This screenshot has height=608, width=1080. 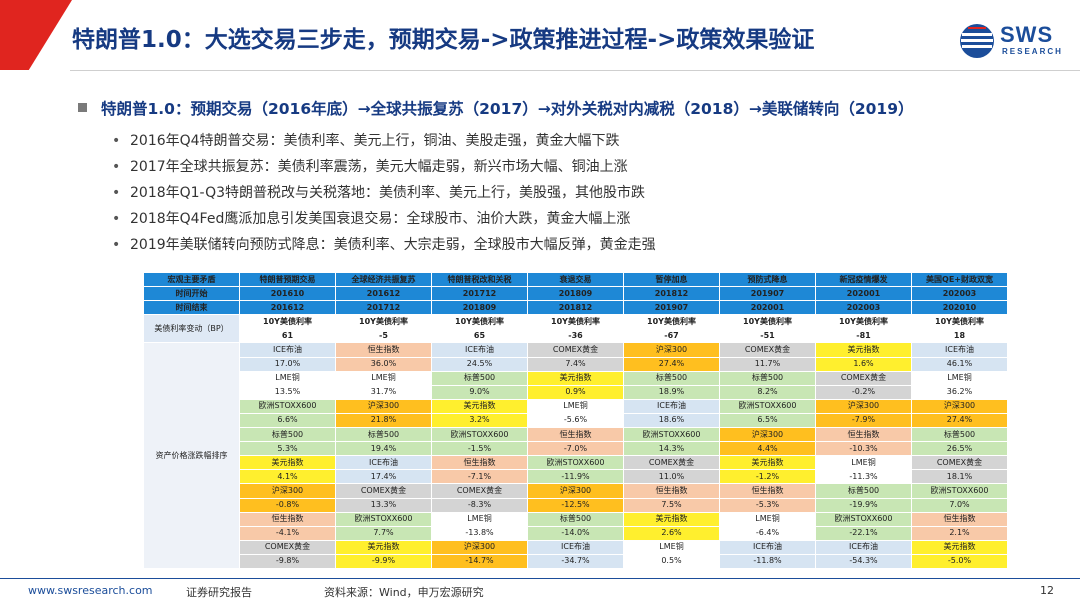 I want to click on asset-value-cell: -34.7%, so click(x=575, y=561).